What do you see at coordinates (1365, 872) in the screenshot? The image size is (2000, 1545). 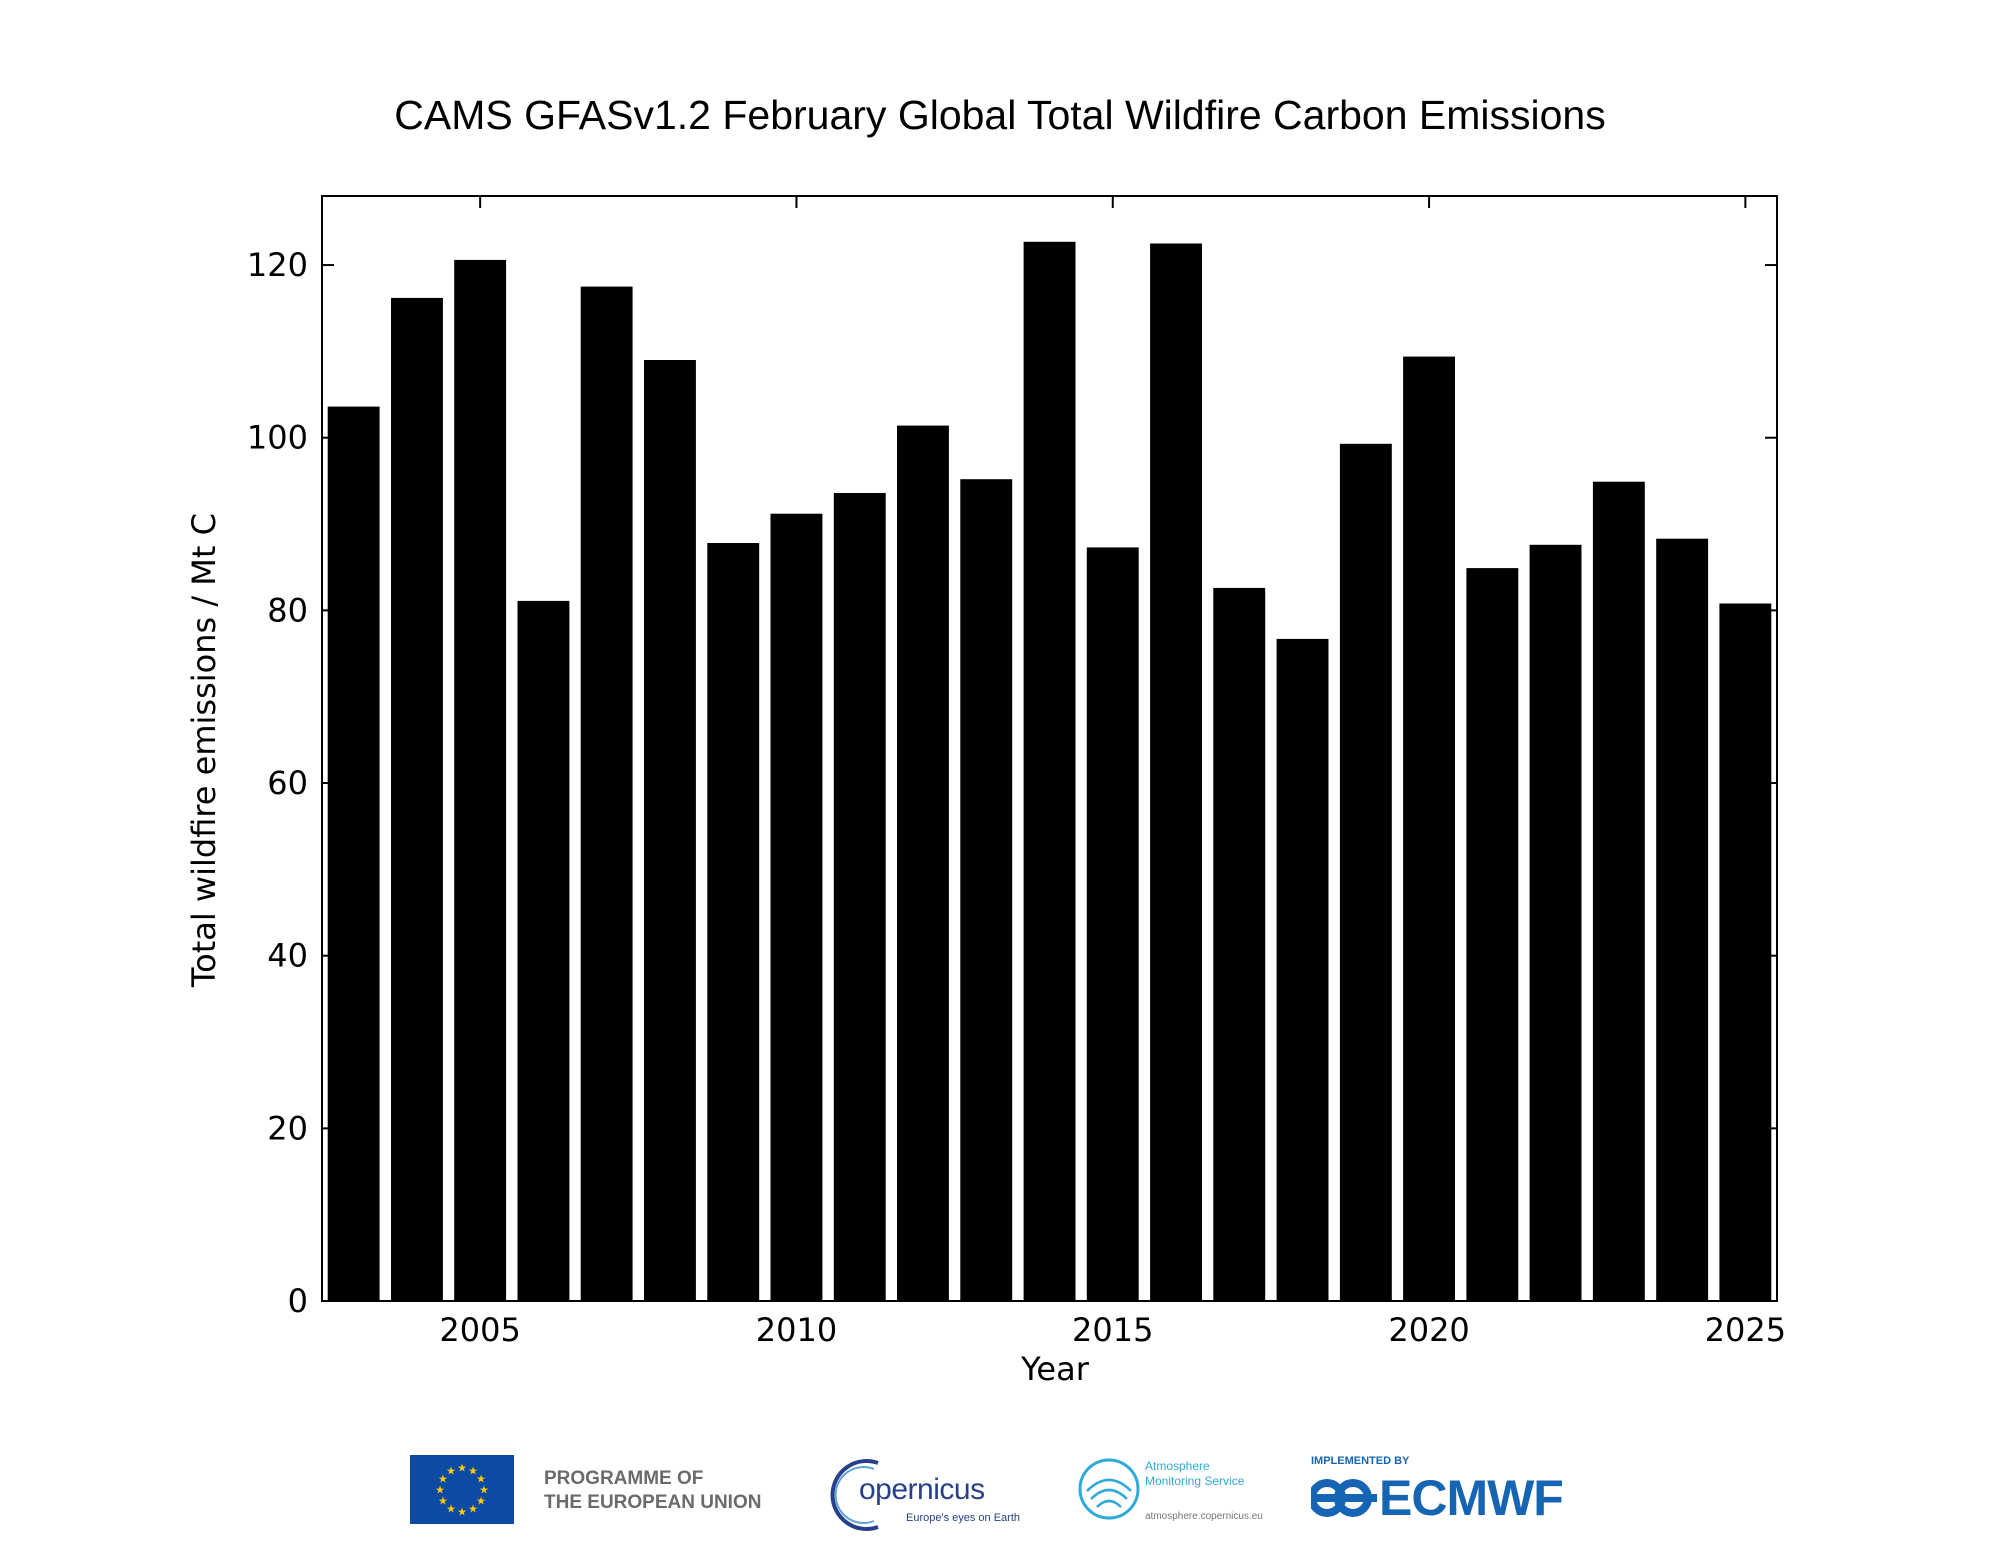 I see `bar-2019` at bounding box center [1365, 872].